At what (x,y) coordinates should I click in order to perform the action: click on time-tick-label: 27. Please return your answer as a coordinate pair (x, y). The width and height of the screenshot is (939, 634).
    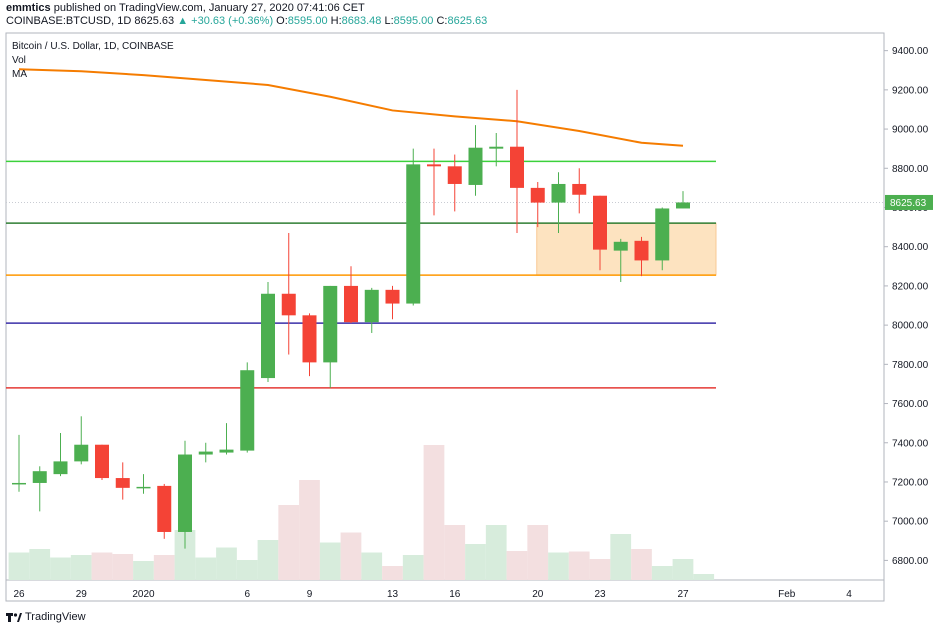
    Looking at the image, I should click on (683, 594).